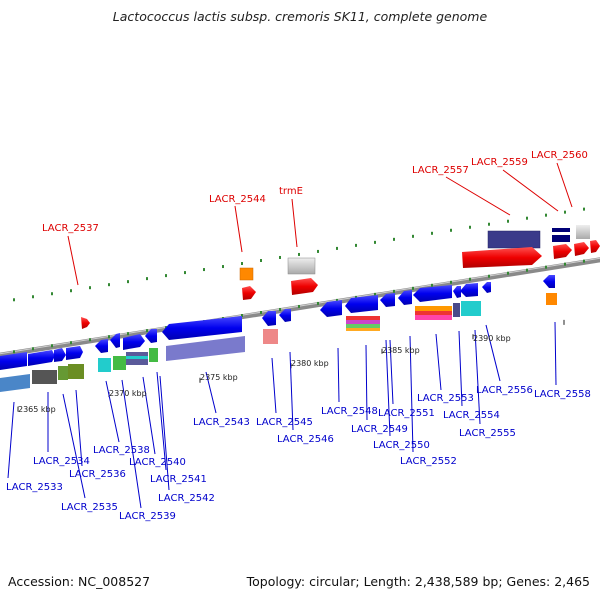 This screenshot has height=600, width=600. I want to click on gene-label-LACR_2555: LACR_2555, so click(487, 433).